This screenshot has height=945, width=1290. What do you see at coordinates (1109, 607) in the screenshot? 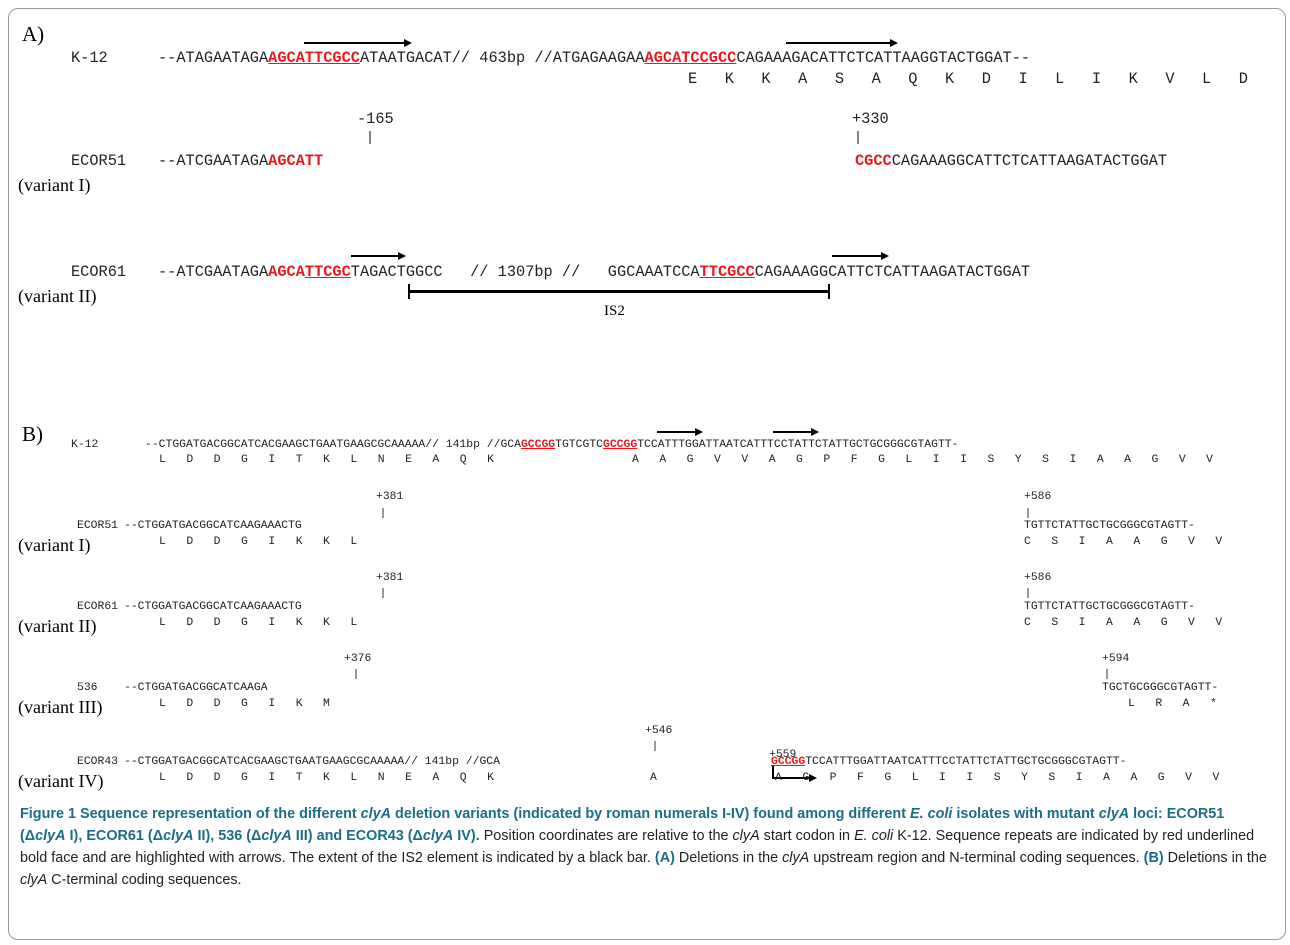
I see `ecor61-sequence-right-b: TGTTCTATTGCTGCGGGCGTAGTT-` at bounding box center [1109, 607].